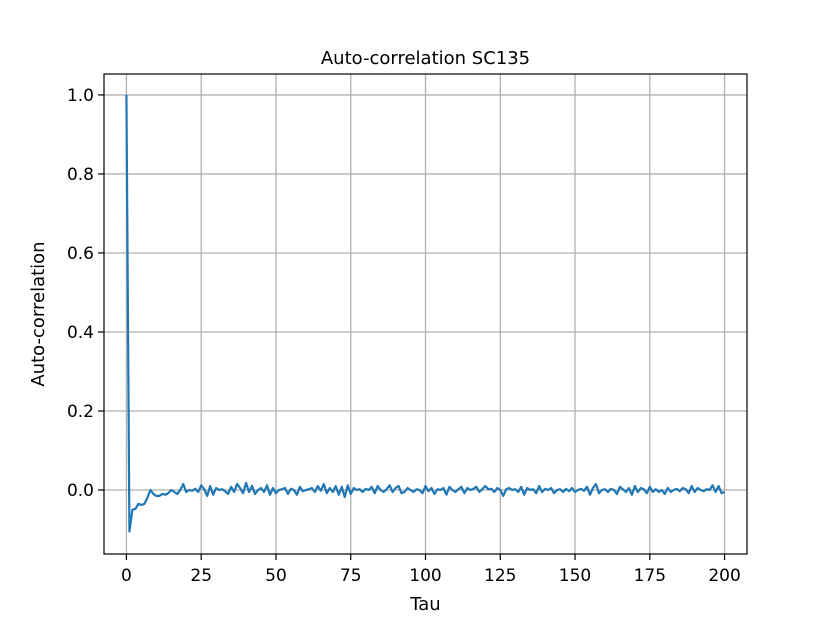  I want to click on x-tick-label: 200, so click(724, 576).